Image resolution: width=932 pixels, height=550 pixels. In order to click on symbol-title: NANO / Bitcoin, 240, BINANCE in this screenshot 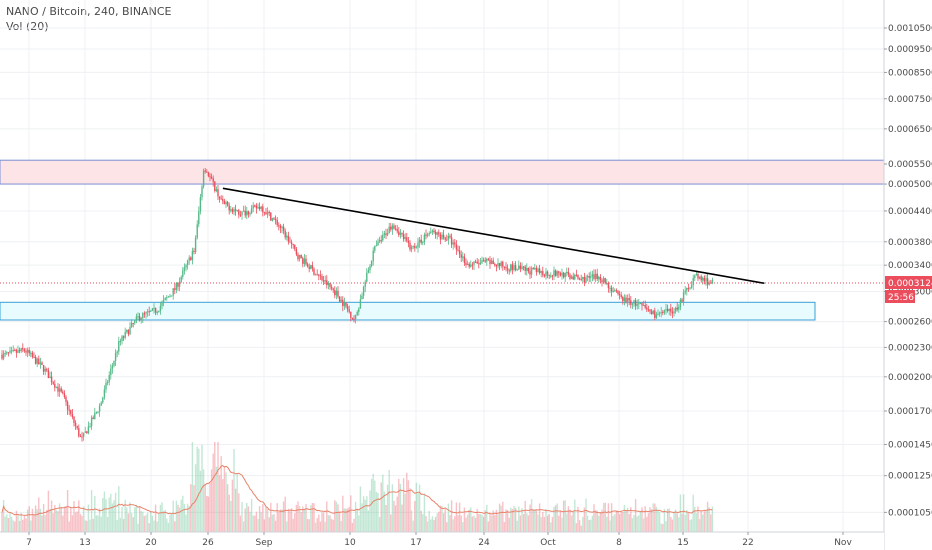, I will do `click(89, 11)`.